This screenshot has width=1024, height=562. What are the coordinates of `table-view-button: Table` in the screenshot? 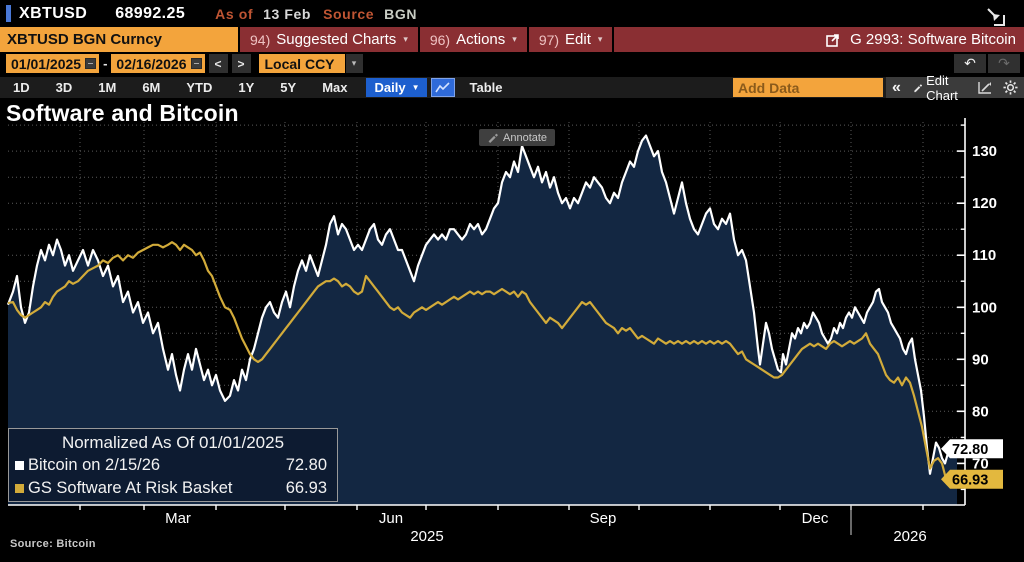 It's located at (486, 87).